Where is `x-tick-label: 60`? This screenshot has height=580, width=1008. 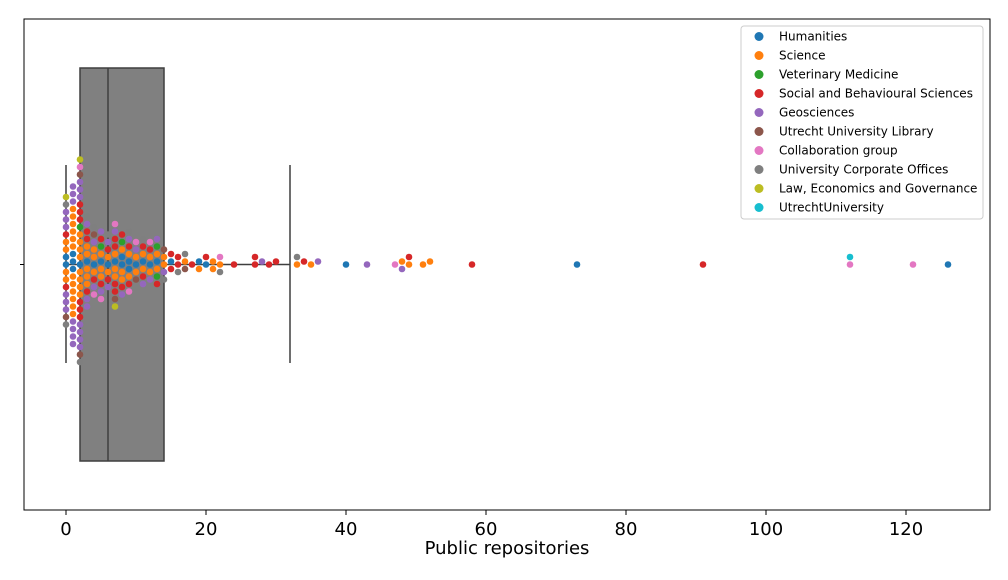 x-tick-label: 60 is located at coordinates (486, 529).